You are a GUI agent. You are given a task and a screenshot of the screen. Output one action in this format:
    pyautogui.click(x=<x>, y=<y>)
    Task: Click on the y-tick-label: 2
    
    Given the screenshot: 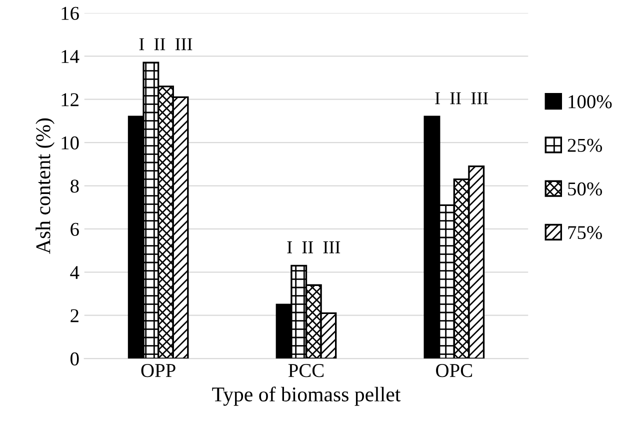 What is the action you would take?
    pyautogui.click(x=74, y=315)
    